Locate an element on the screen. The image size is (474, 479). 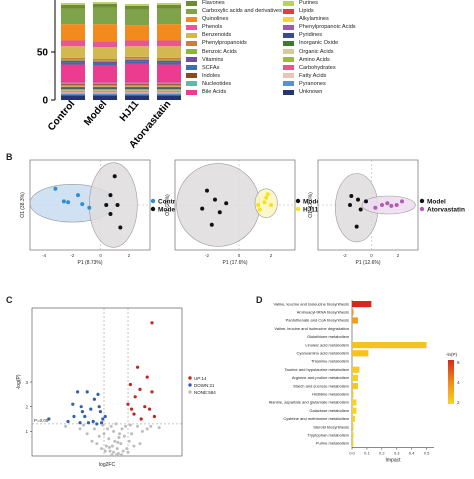
legend-label: Nucleotides is located at coordinates (217, 83).